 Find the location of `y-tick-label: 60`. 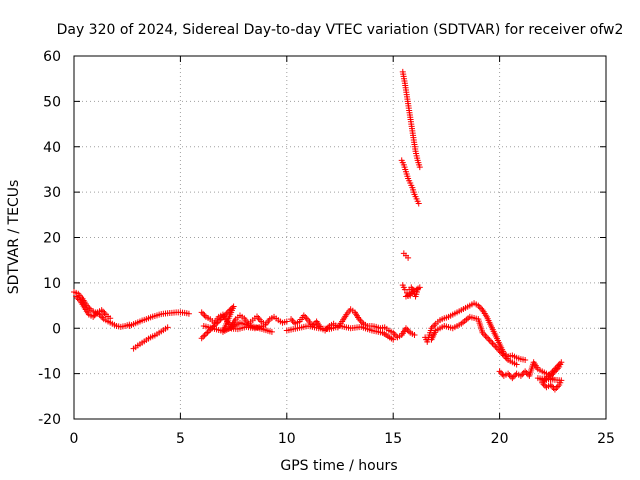

y-tick-label: 60 is located at coordinates (52, 57).